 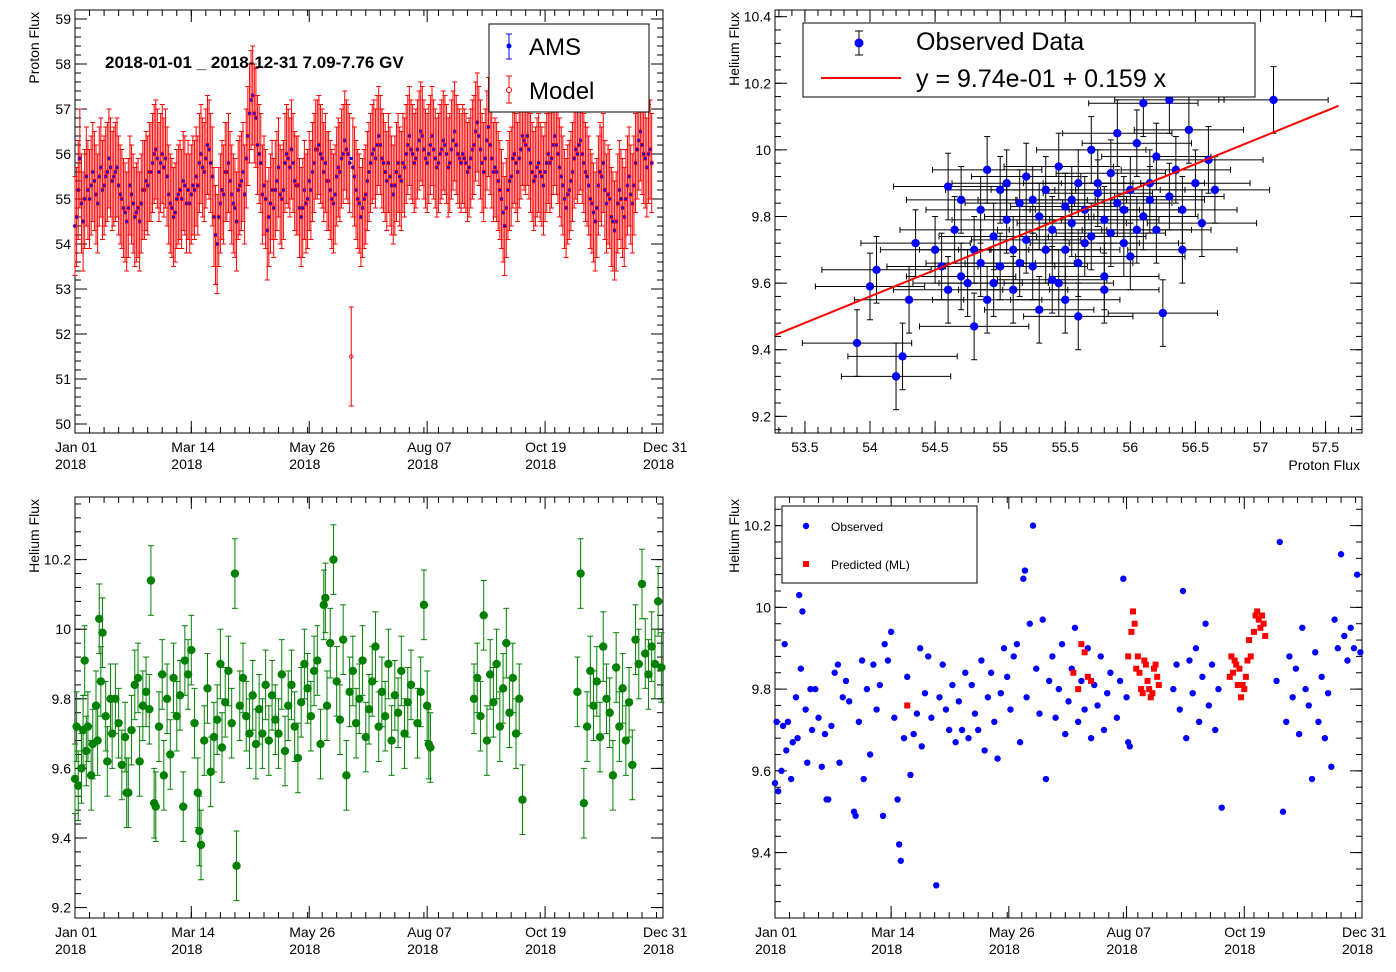 I want to click on y-tick-label: 9.4, so click(x=762, y=853).